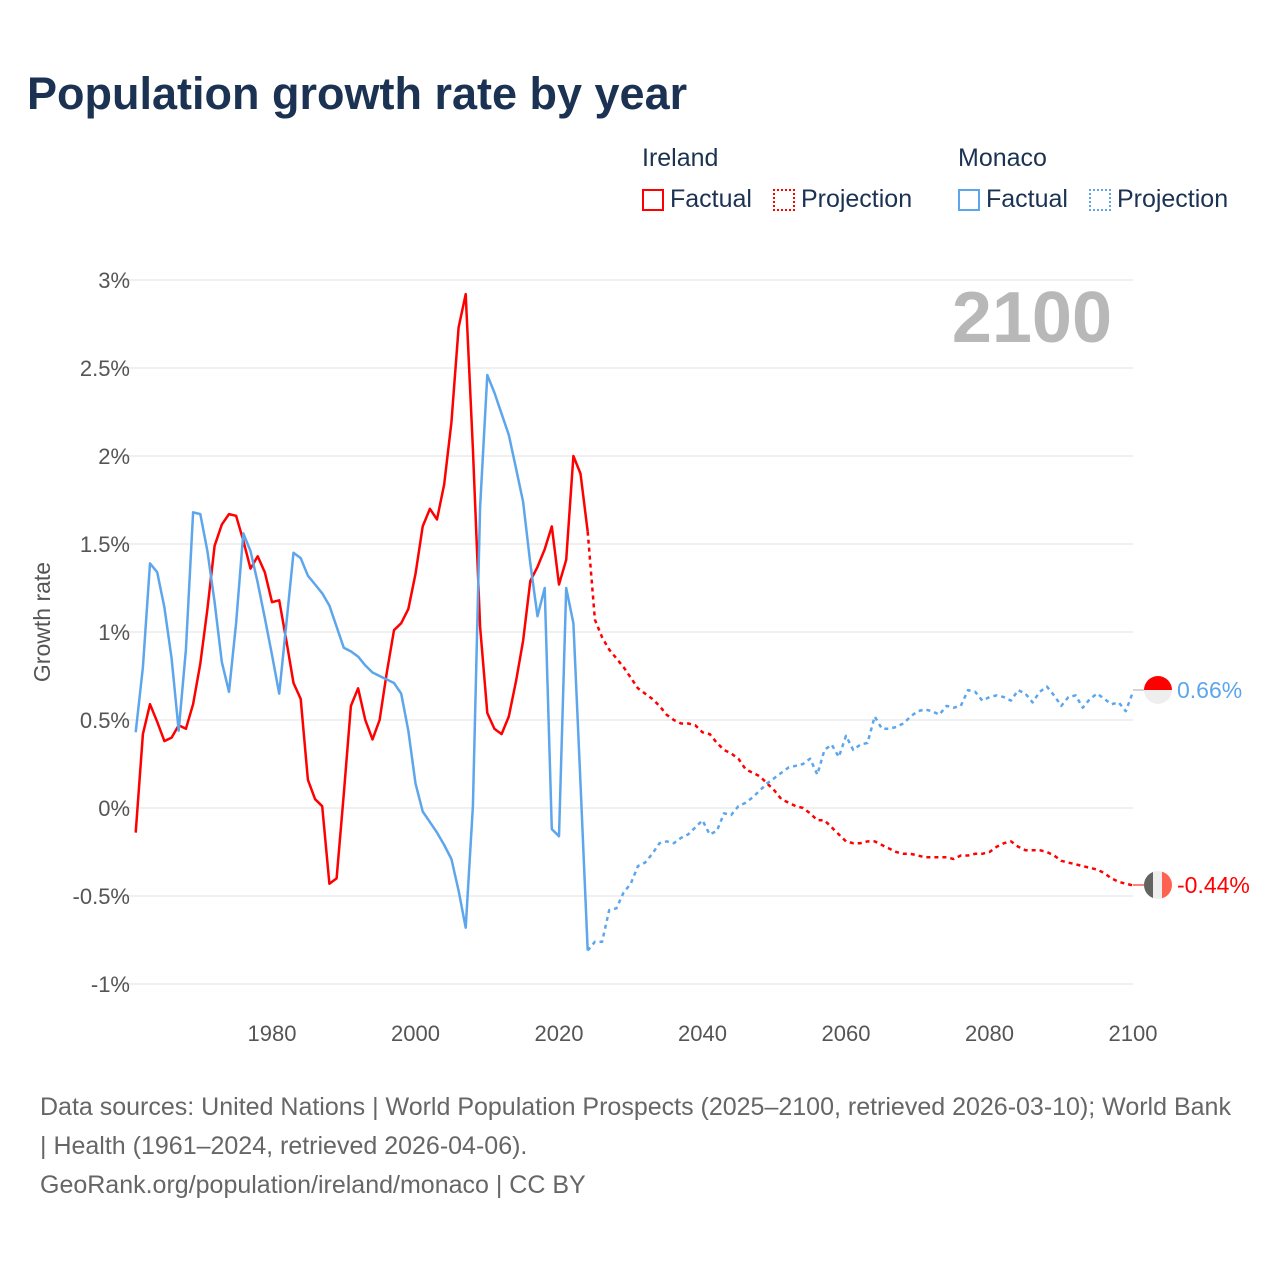 The image size is (1280, 1280). What do you see at coordinates (357, 93) in the screenshot?
I see `chart-title: Population growth rate by year` at bounding box center [357, 93].